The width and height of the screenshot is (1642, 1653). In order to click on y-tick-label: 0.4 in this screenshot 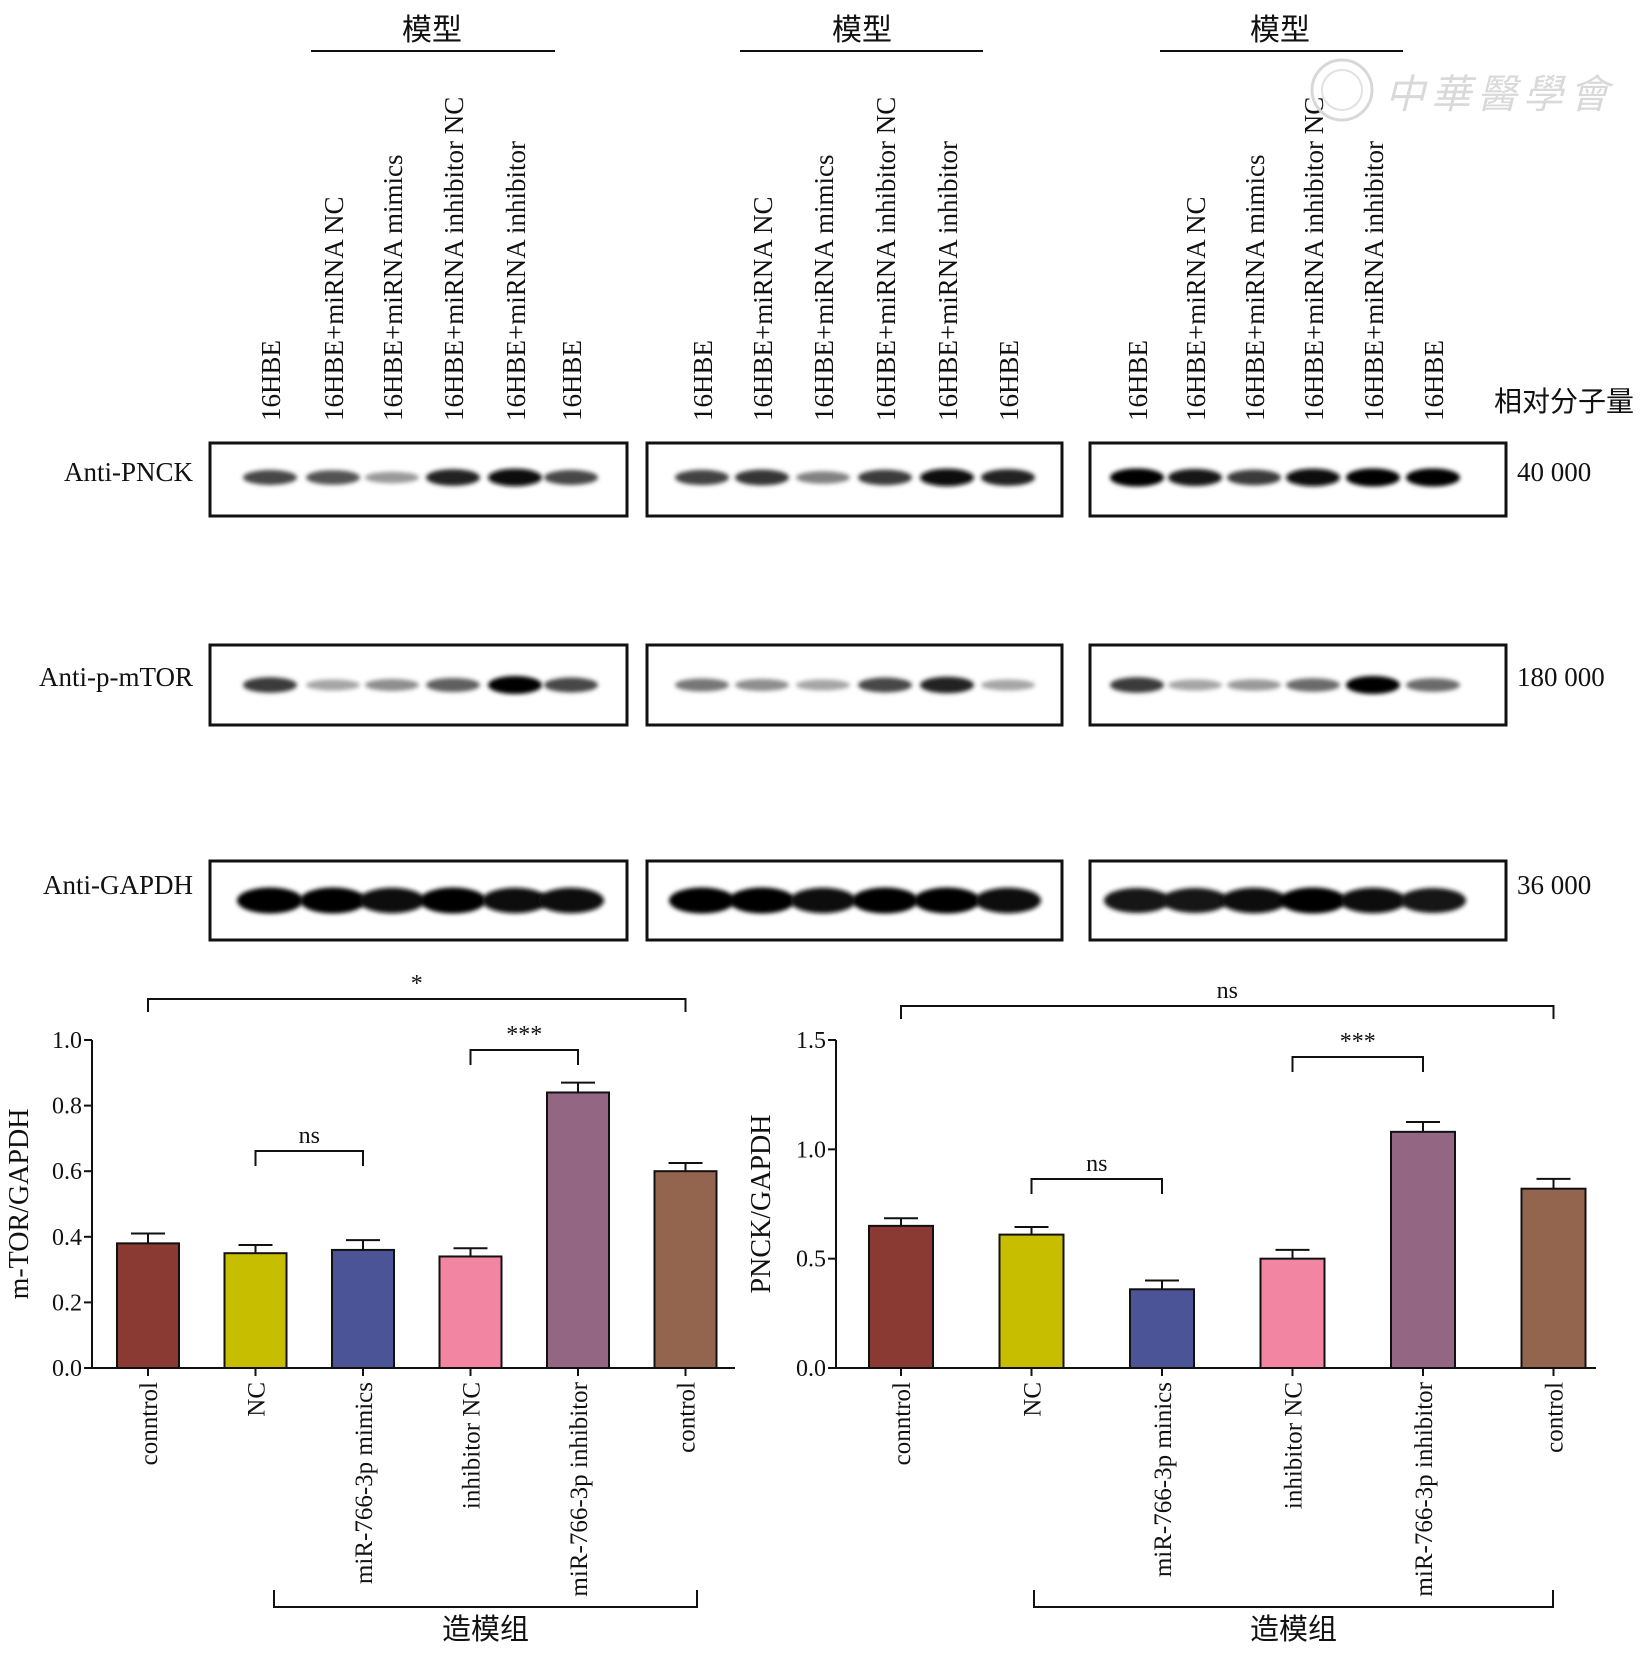, I will do `click(67, 1238)`.